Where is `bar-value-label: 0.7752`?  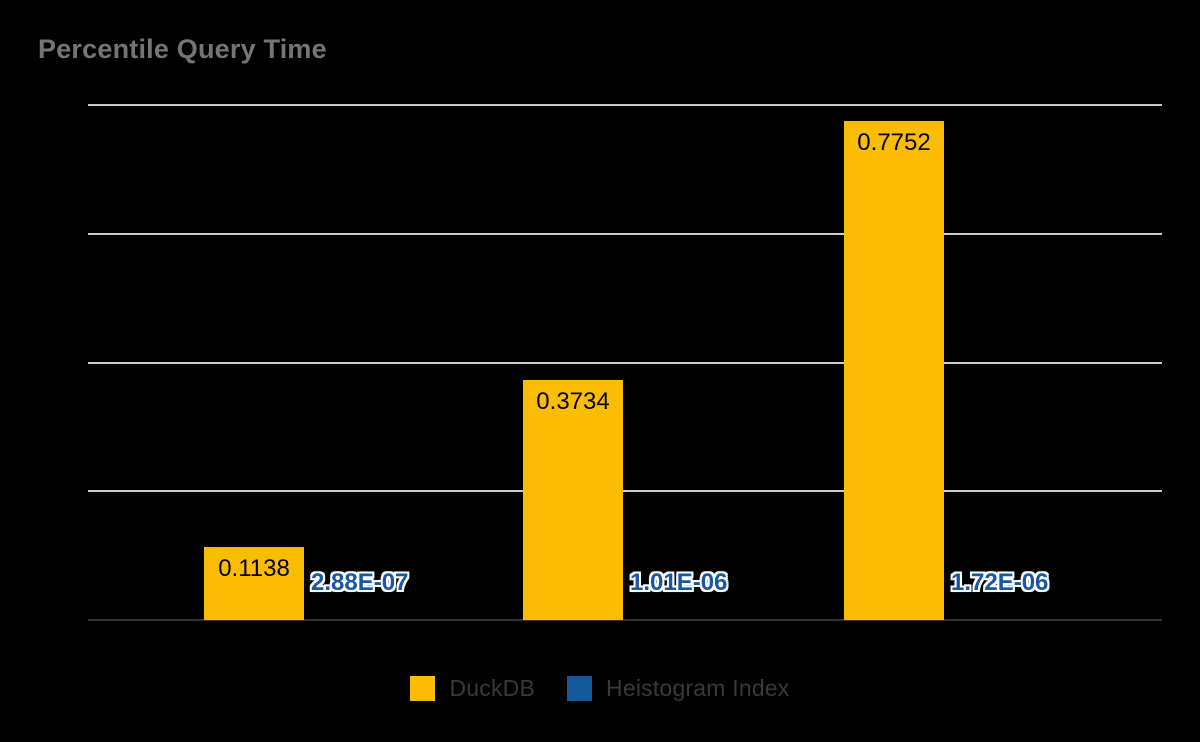 bar-value-label: 0.7752 is located at coordinates (894, 142).